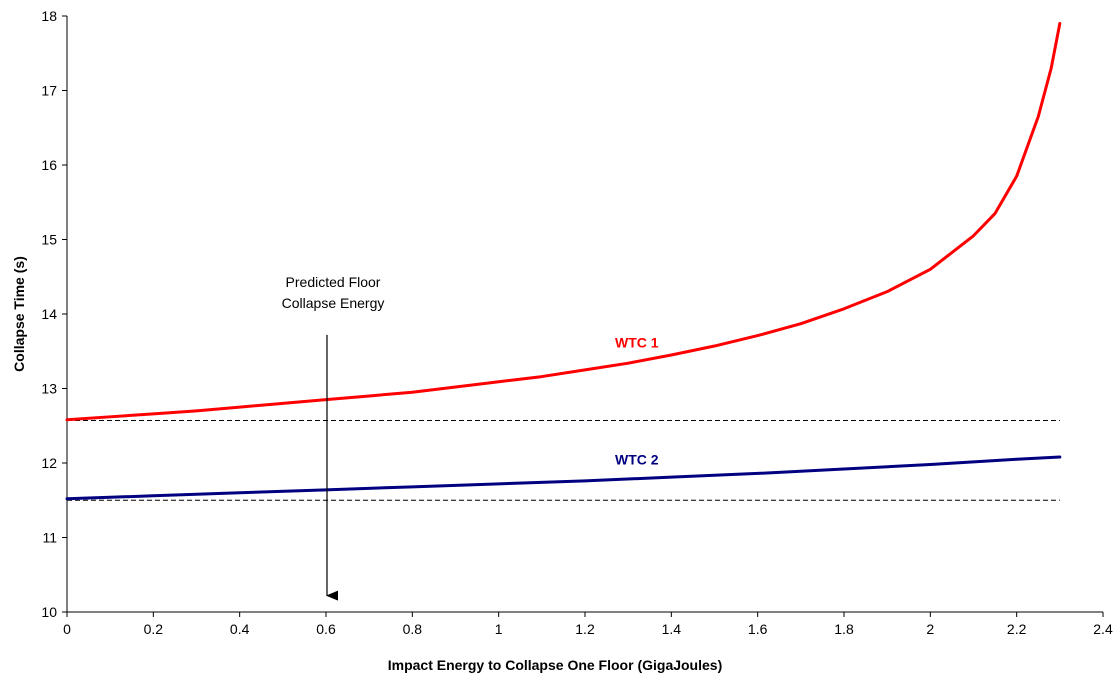  What do you see at coordinates (1017, 629) in the screenshot?
I see `x-tick-label: 2.2` at bounding box center [1017, 629].